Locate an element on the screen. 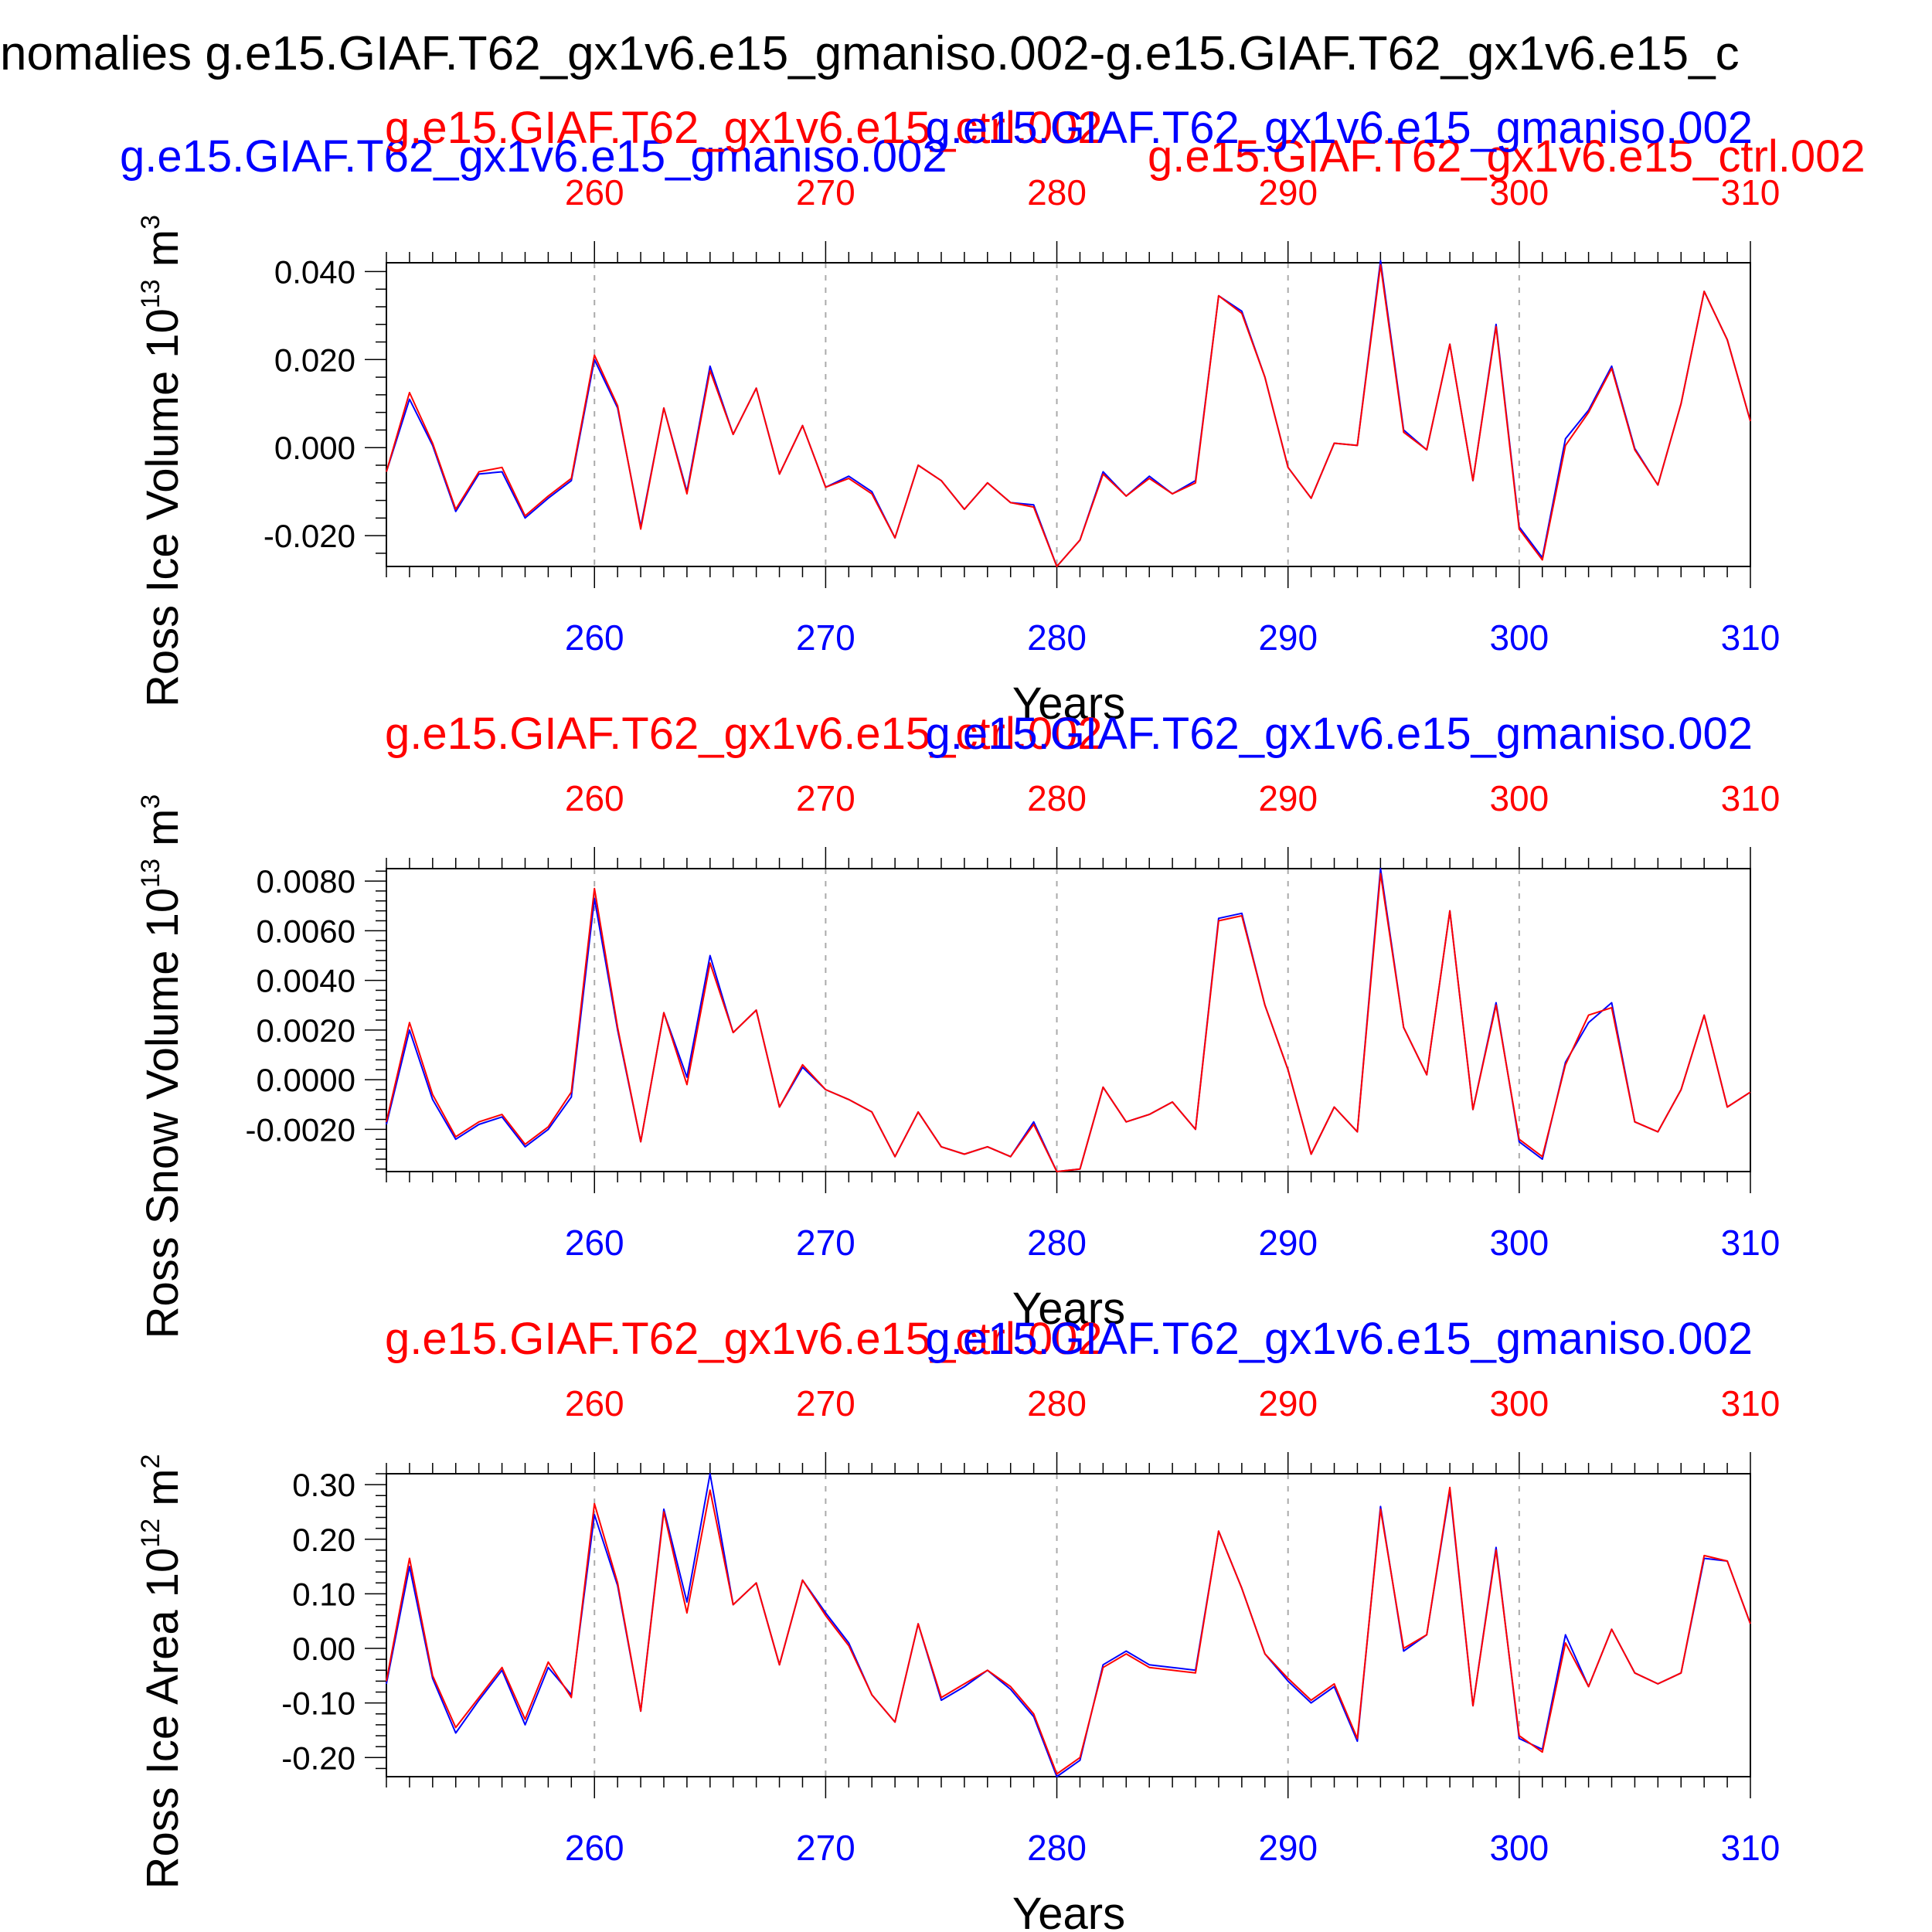 This screenshot has height=1932, width=1932. y-tick-label: 0.0020 is located at coordinates (306, 1030).